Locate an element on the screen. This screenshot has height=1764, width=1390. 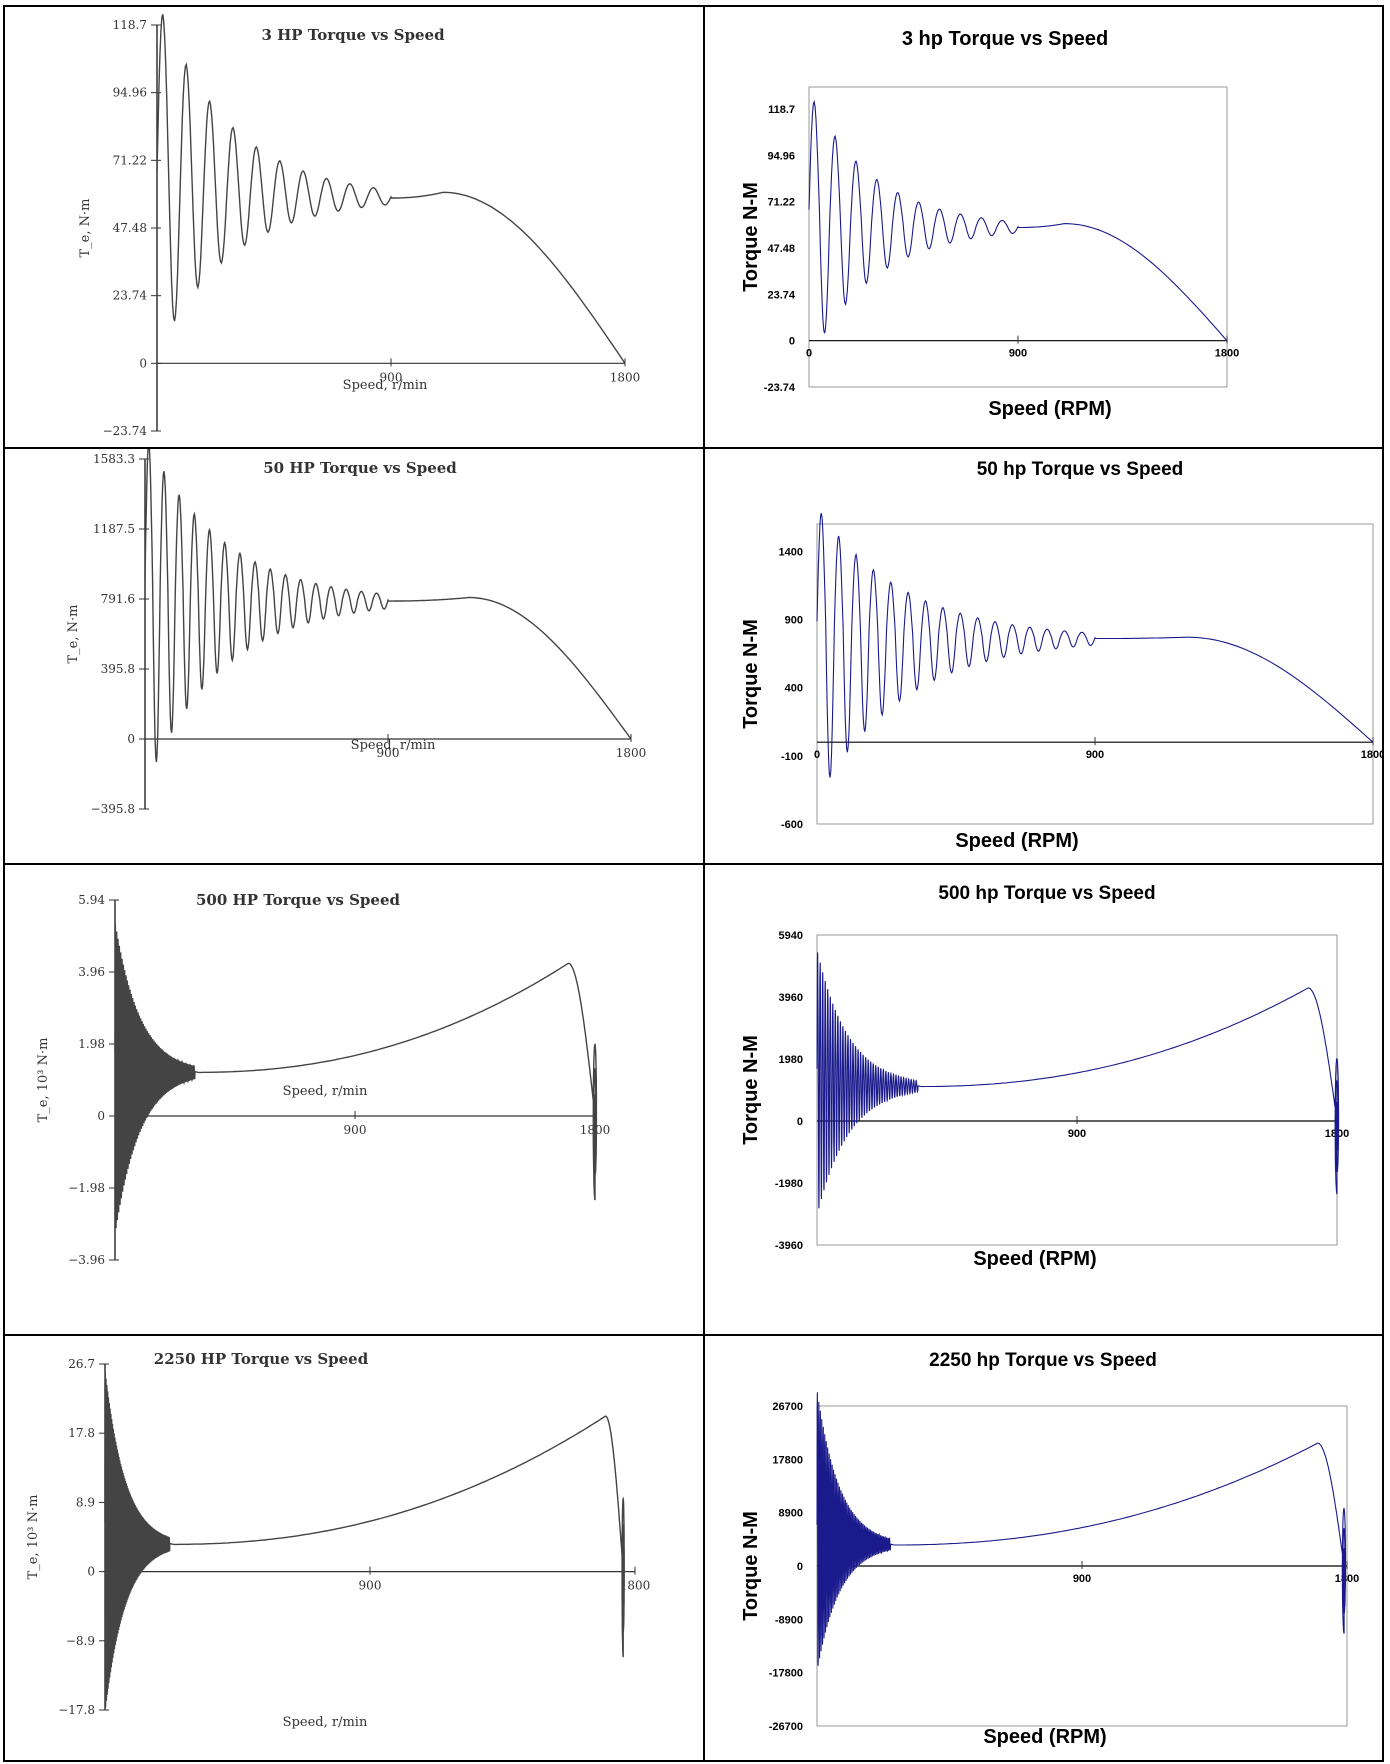
chart-title: 2250 hp Torque vs Speed is located at coordinates (1043, 1360).